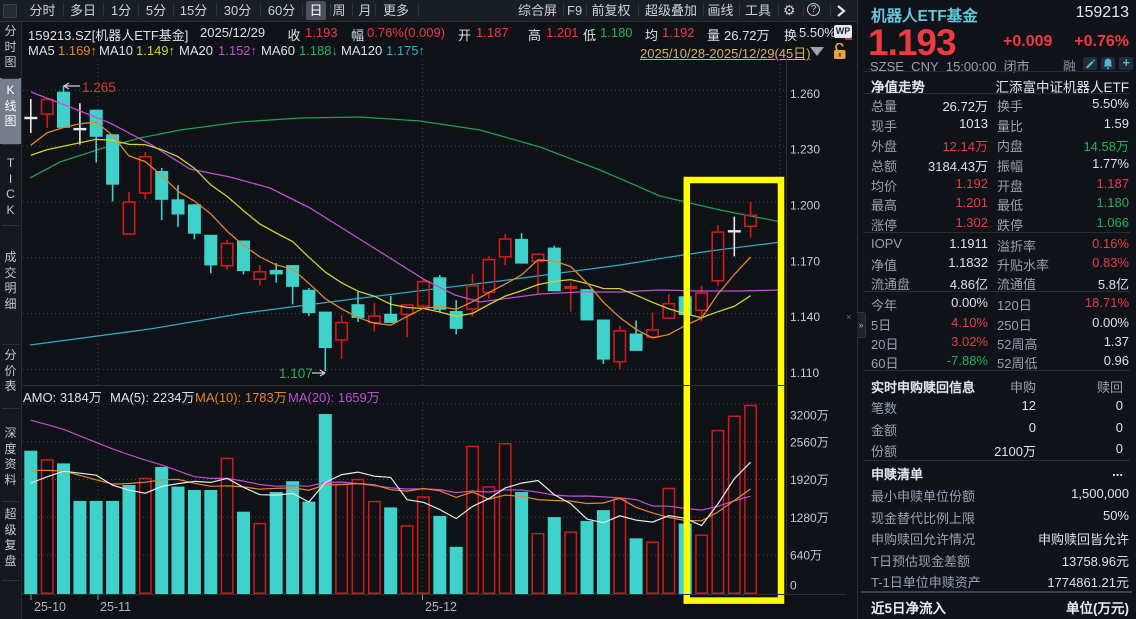 The height and width of the screenshot is (619, 1136). What do you see at coordinates (804, 373) in the screenshot?
I see `svg-text: 1.110` at bounding box center [804, 373].